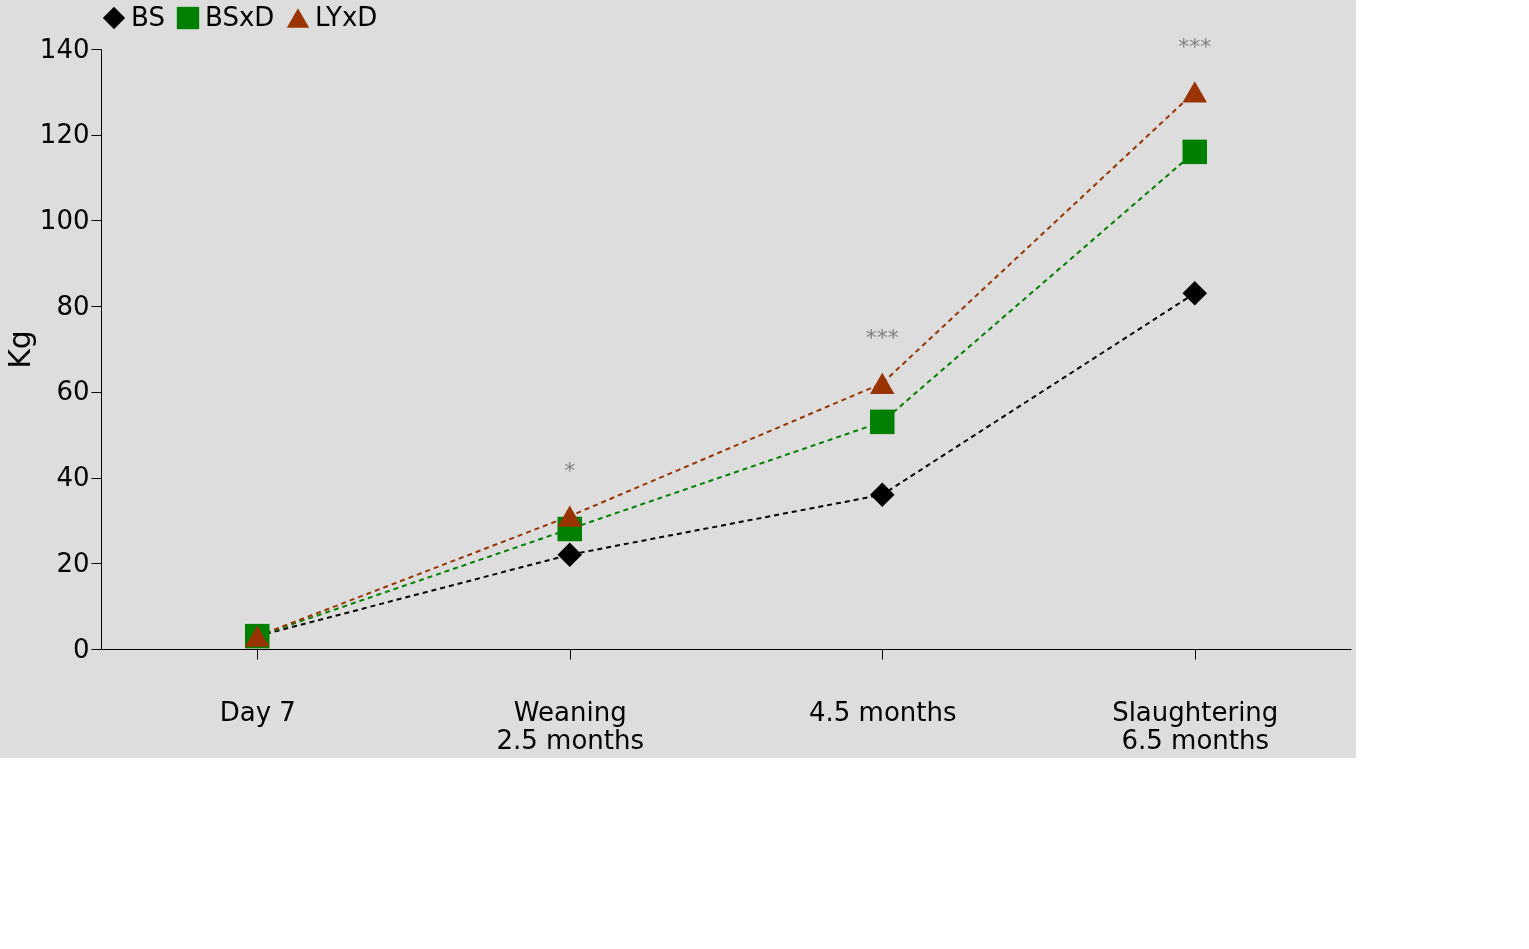  Describe the element at coordinates (257, 711) in the screenshot. I see `x-tick-label: Day 7` at that location.